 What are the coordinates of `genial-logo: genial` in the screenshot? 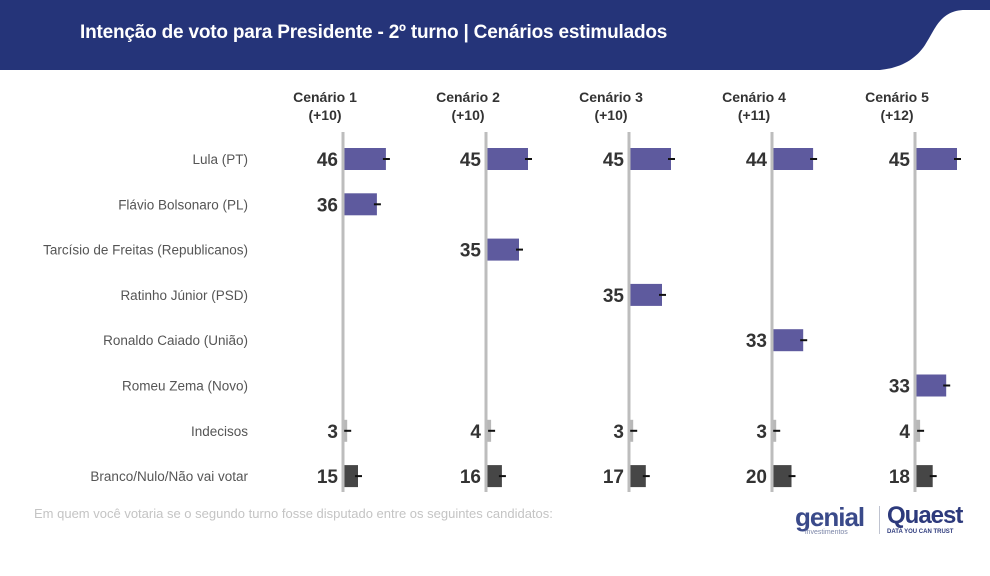 It's located at (830, 517).